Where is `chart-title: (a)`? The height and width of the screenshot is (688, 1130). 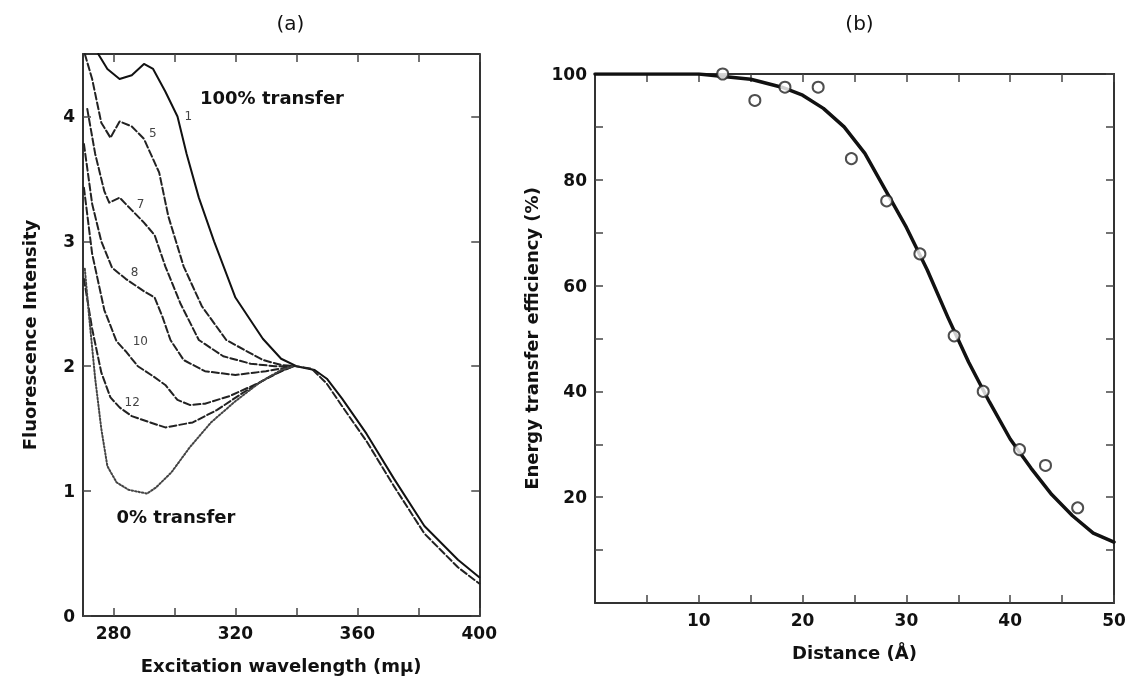 chart-title: (a) is located at coordinates (290, 23).